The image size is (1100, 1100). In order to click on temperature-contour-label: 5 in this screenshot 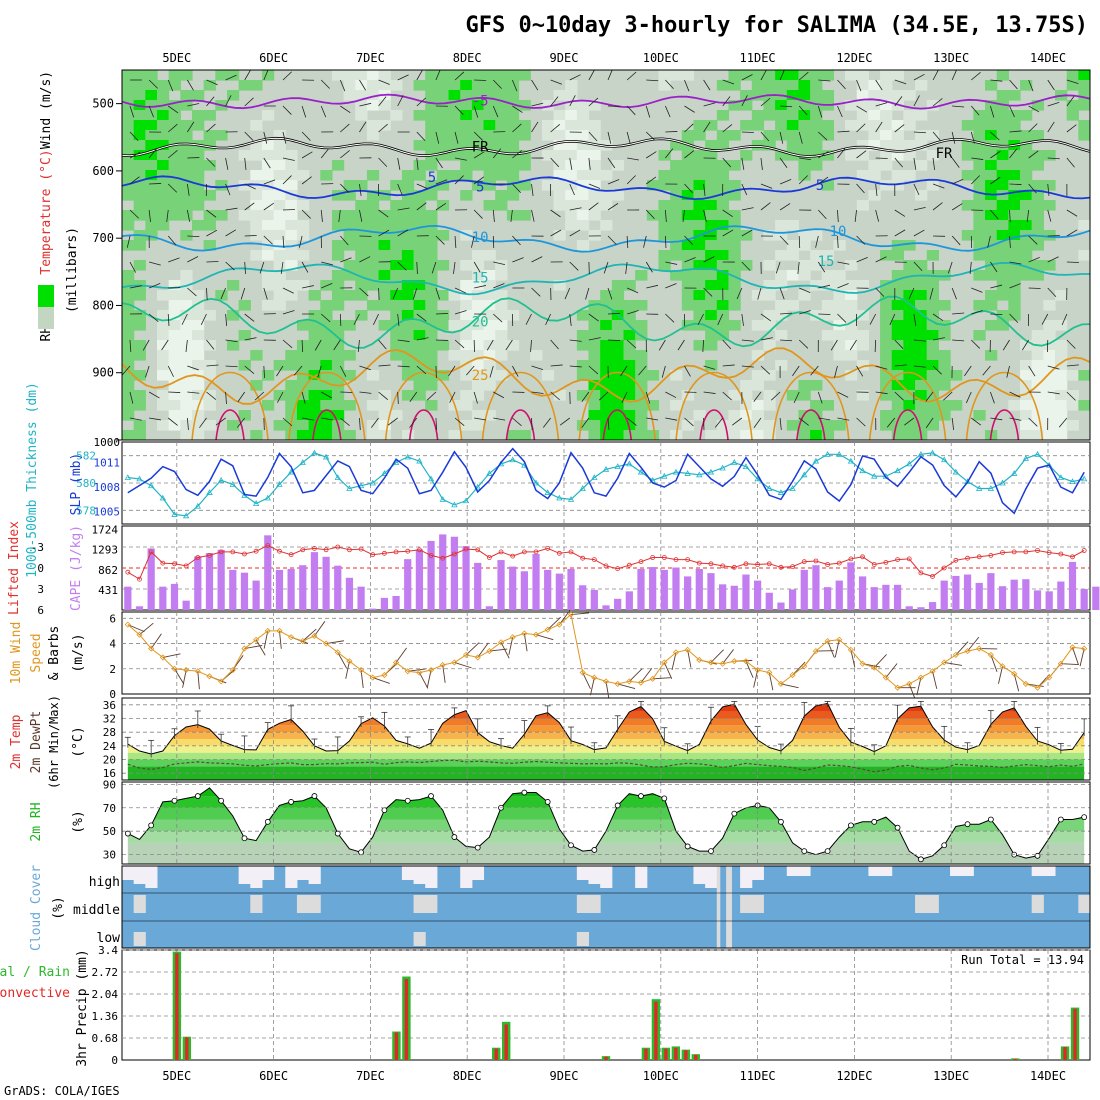, I will do `click(432, 178)`.